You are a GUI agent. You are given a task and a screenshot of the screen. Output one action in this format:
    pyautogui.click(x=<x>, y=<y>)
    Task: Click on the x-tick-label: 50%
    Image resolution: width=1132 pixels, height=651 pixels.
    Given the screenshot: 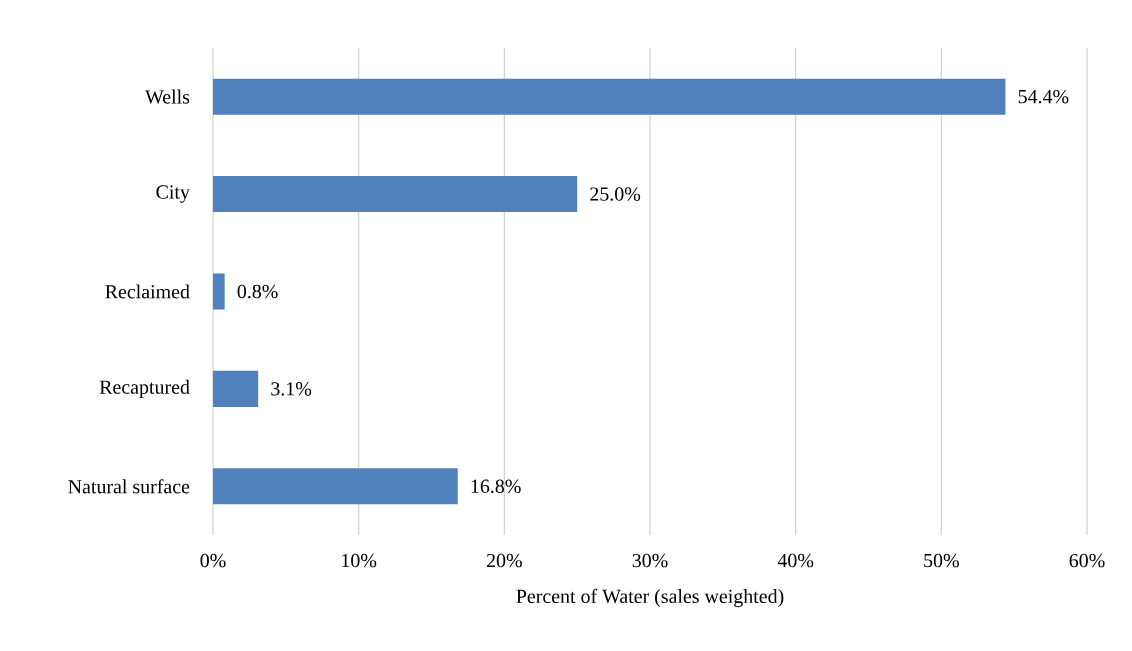 What is the action you would take?
    pyautogui.click(x=941, y=560)
    